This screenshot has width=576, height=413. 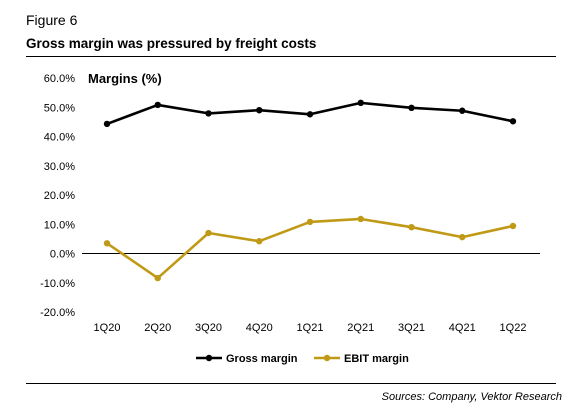 What do you see at coordinates (208, 328) in the screenshot?
I see `x-tick-label: 3Q20` at bounding box center [208, 328].